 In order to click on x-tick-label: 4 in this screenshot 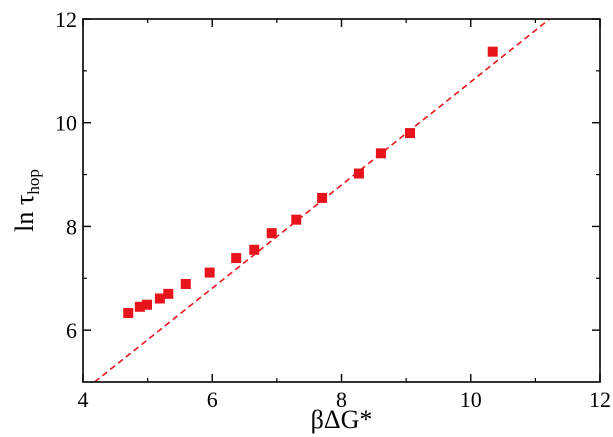, I will do `click(83, 399)`.